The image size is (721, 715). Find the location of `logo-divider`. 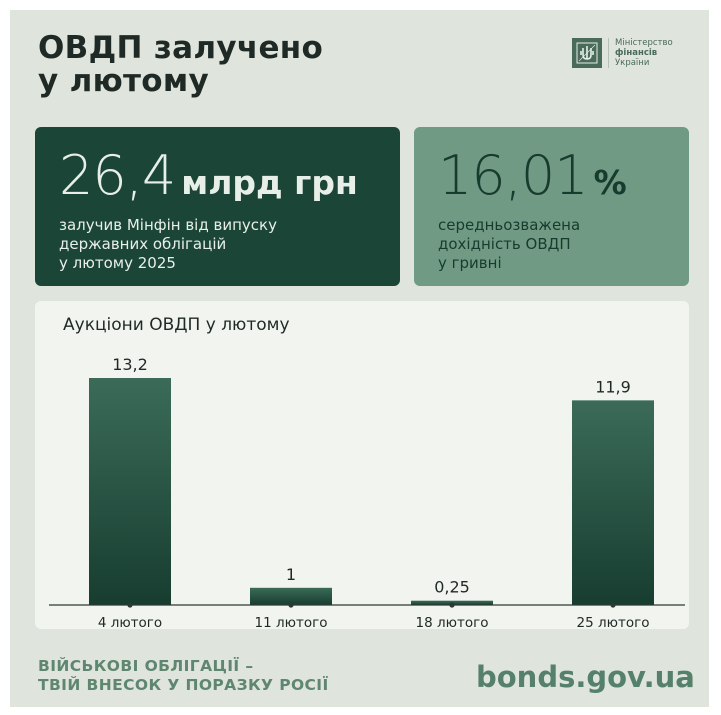

logo-divider is located at coordinates (608, 53).